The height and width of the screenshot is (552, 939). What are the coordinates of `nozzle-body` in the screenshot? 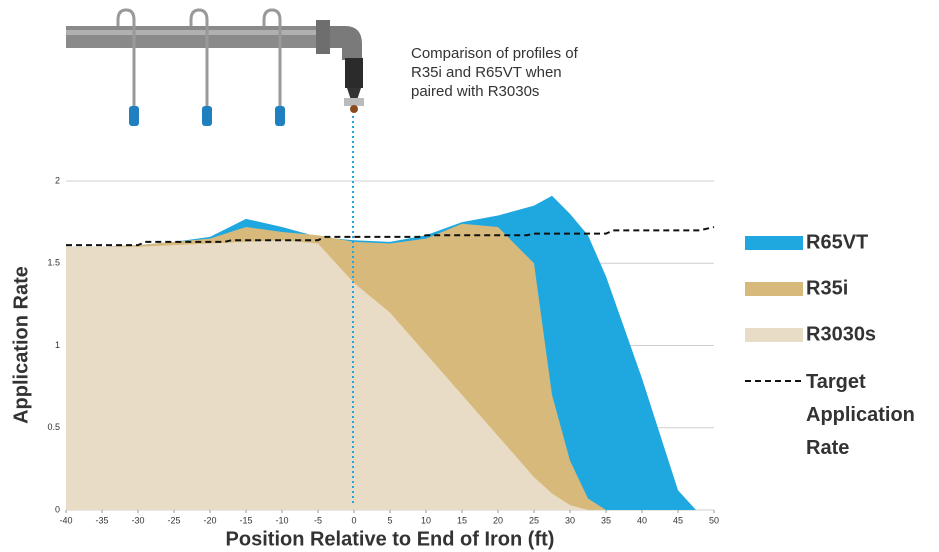 It's located at (354, 102).